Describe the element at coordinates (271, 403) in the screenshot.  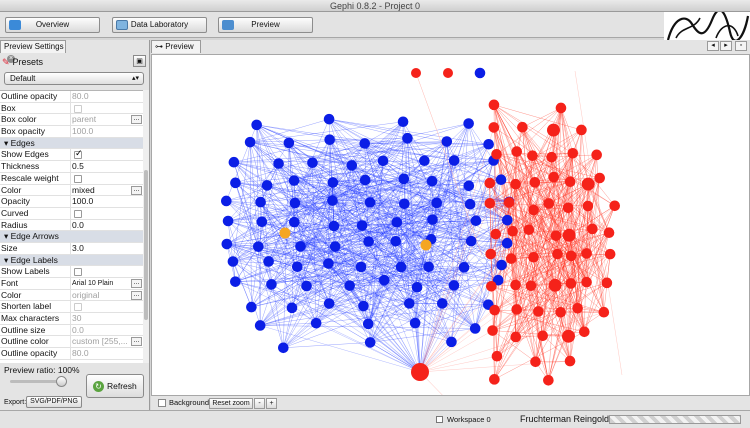
I see `zoom-in-button: +` at that location.